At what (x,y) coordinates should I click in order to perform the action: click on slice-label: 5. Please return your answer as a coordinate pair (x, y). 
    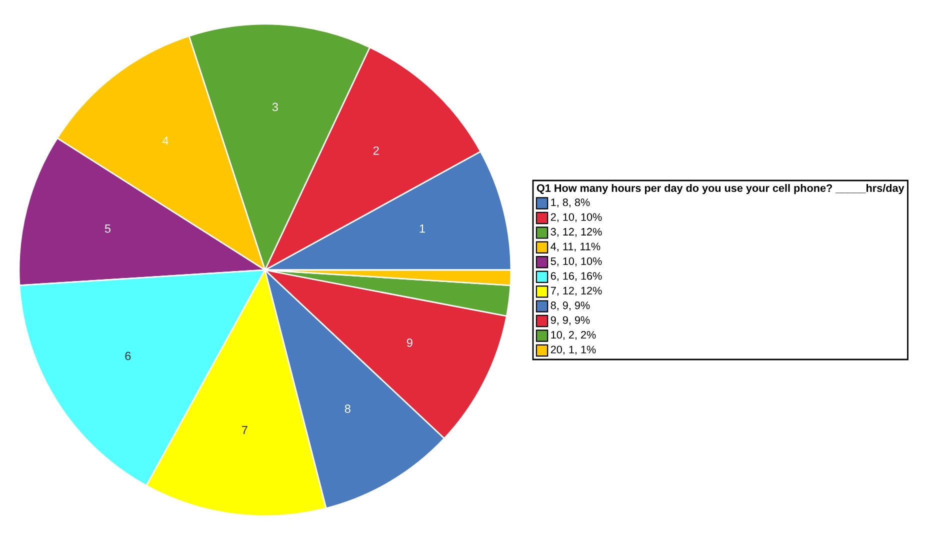
    Looking at the image, I should click on (107, 228).